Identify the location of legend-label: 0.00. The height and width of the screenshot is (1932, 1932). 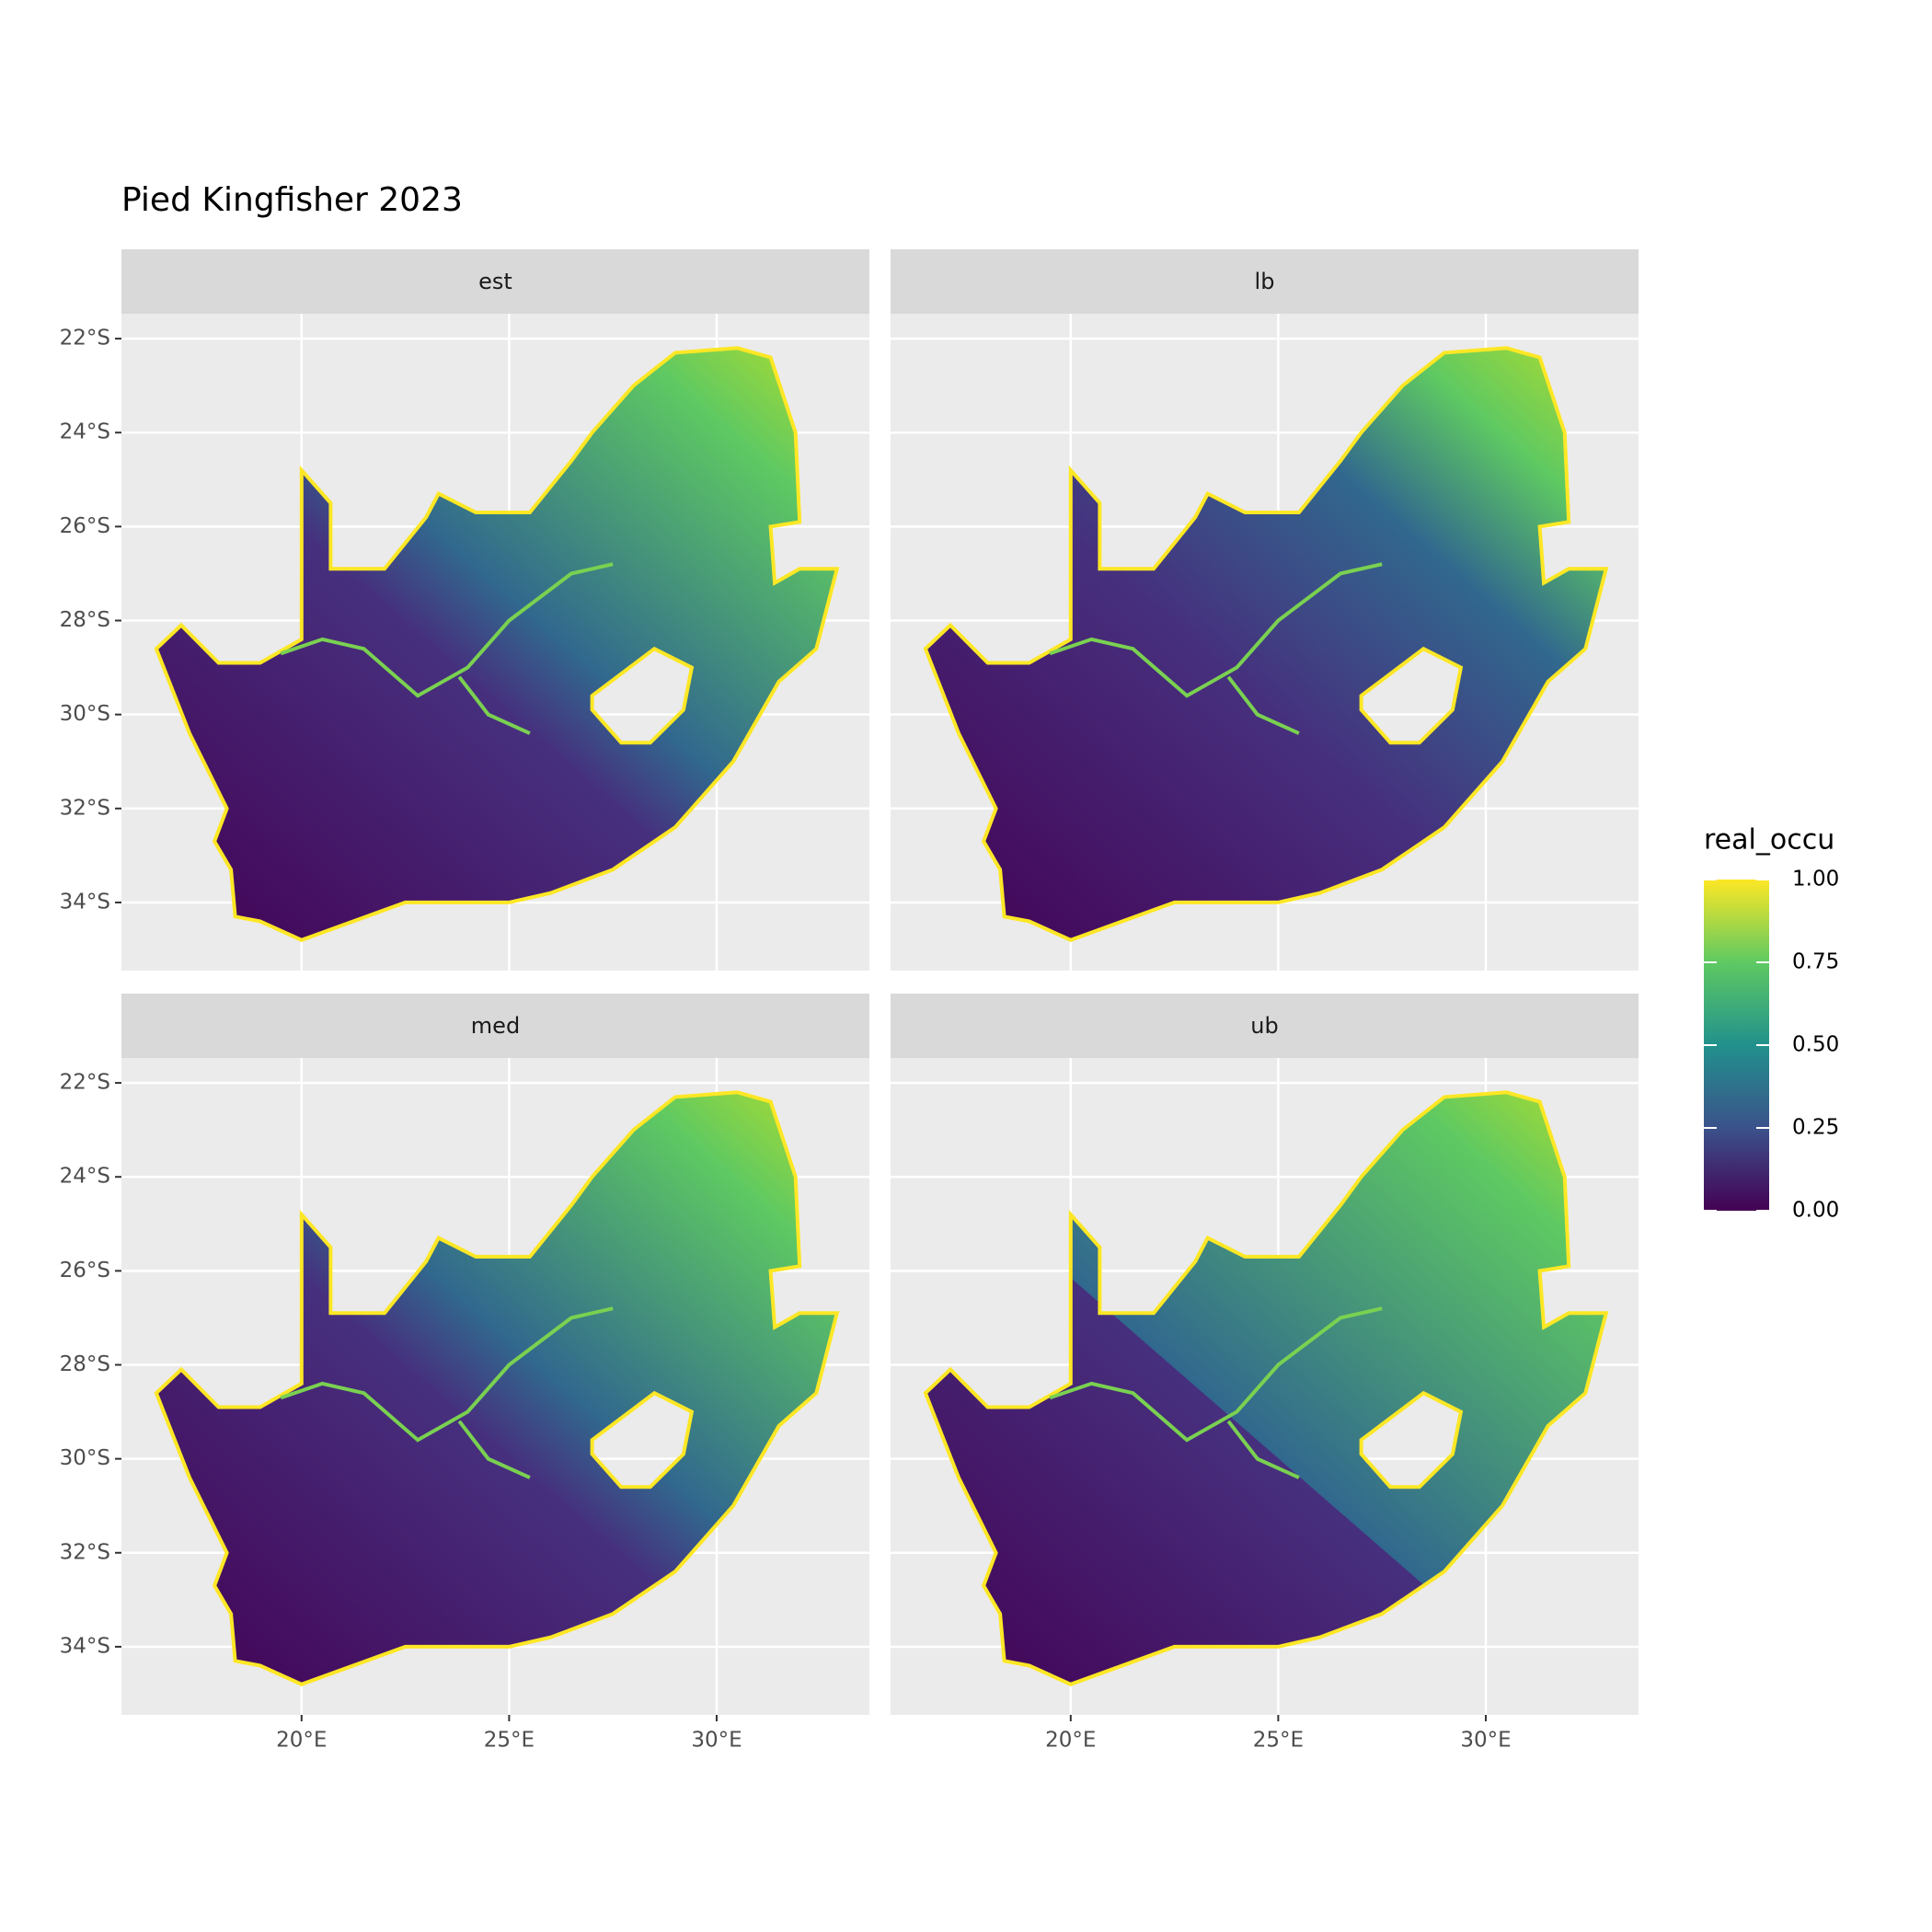
(1815, 1211).